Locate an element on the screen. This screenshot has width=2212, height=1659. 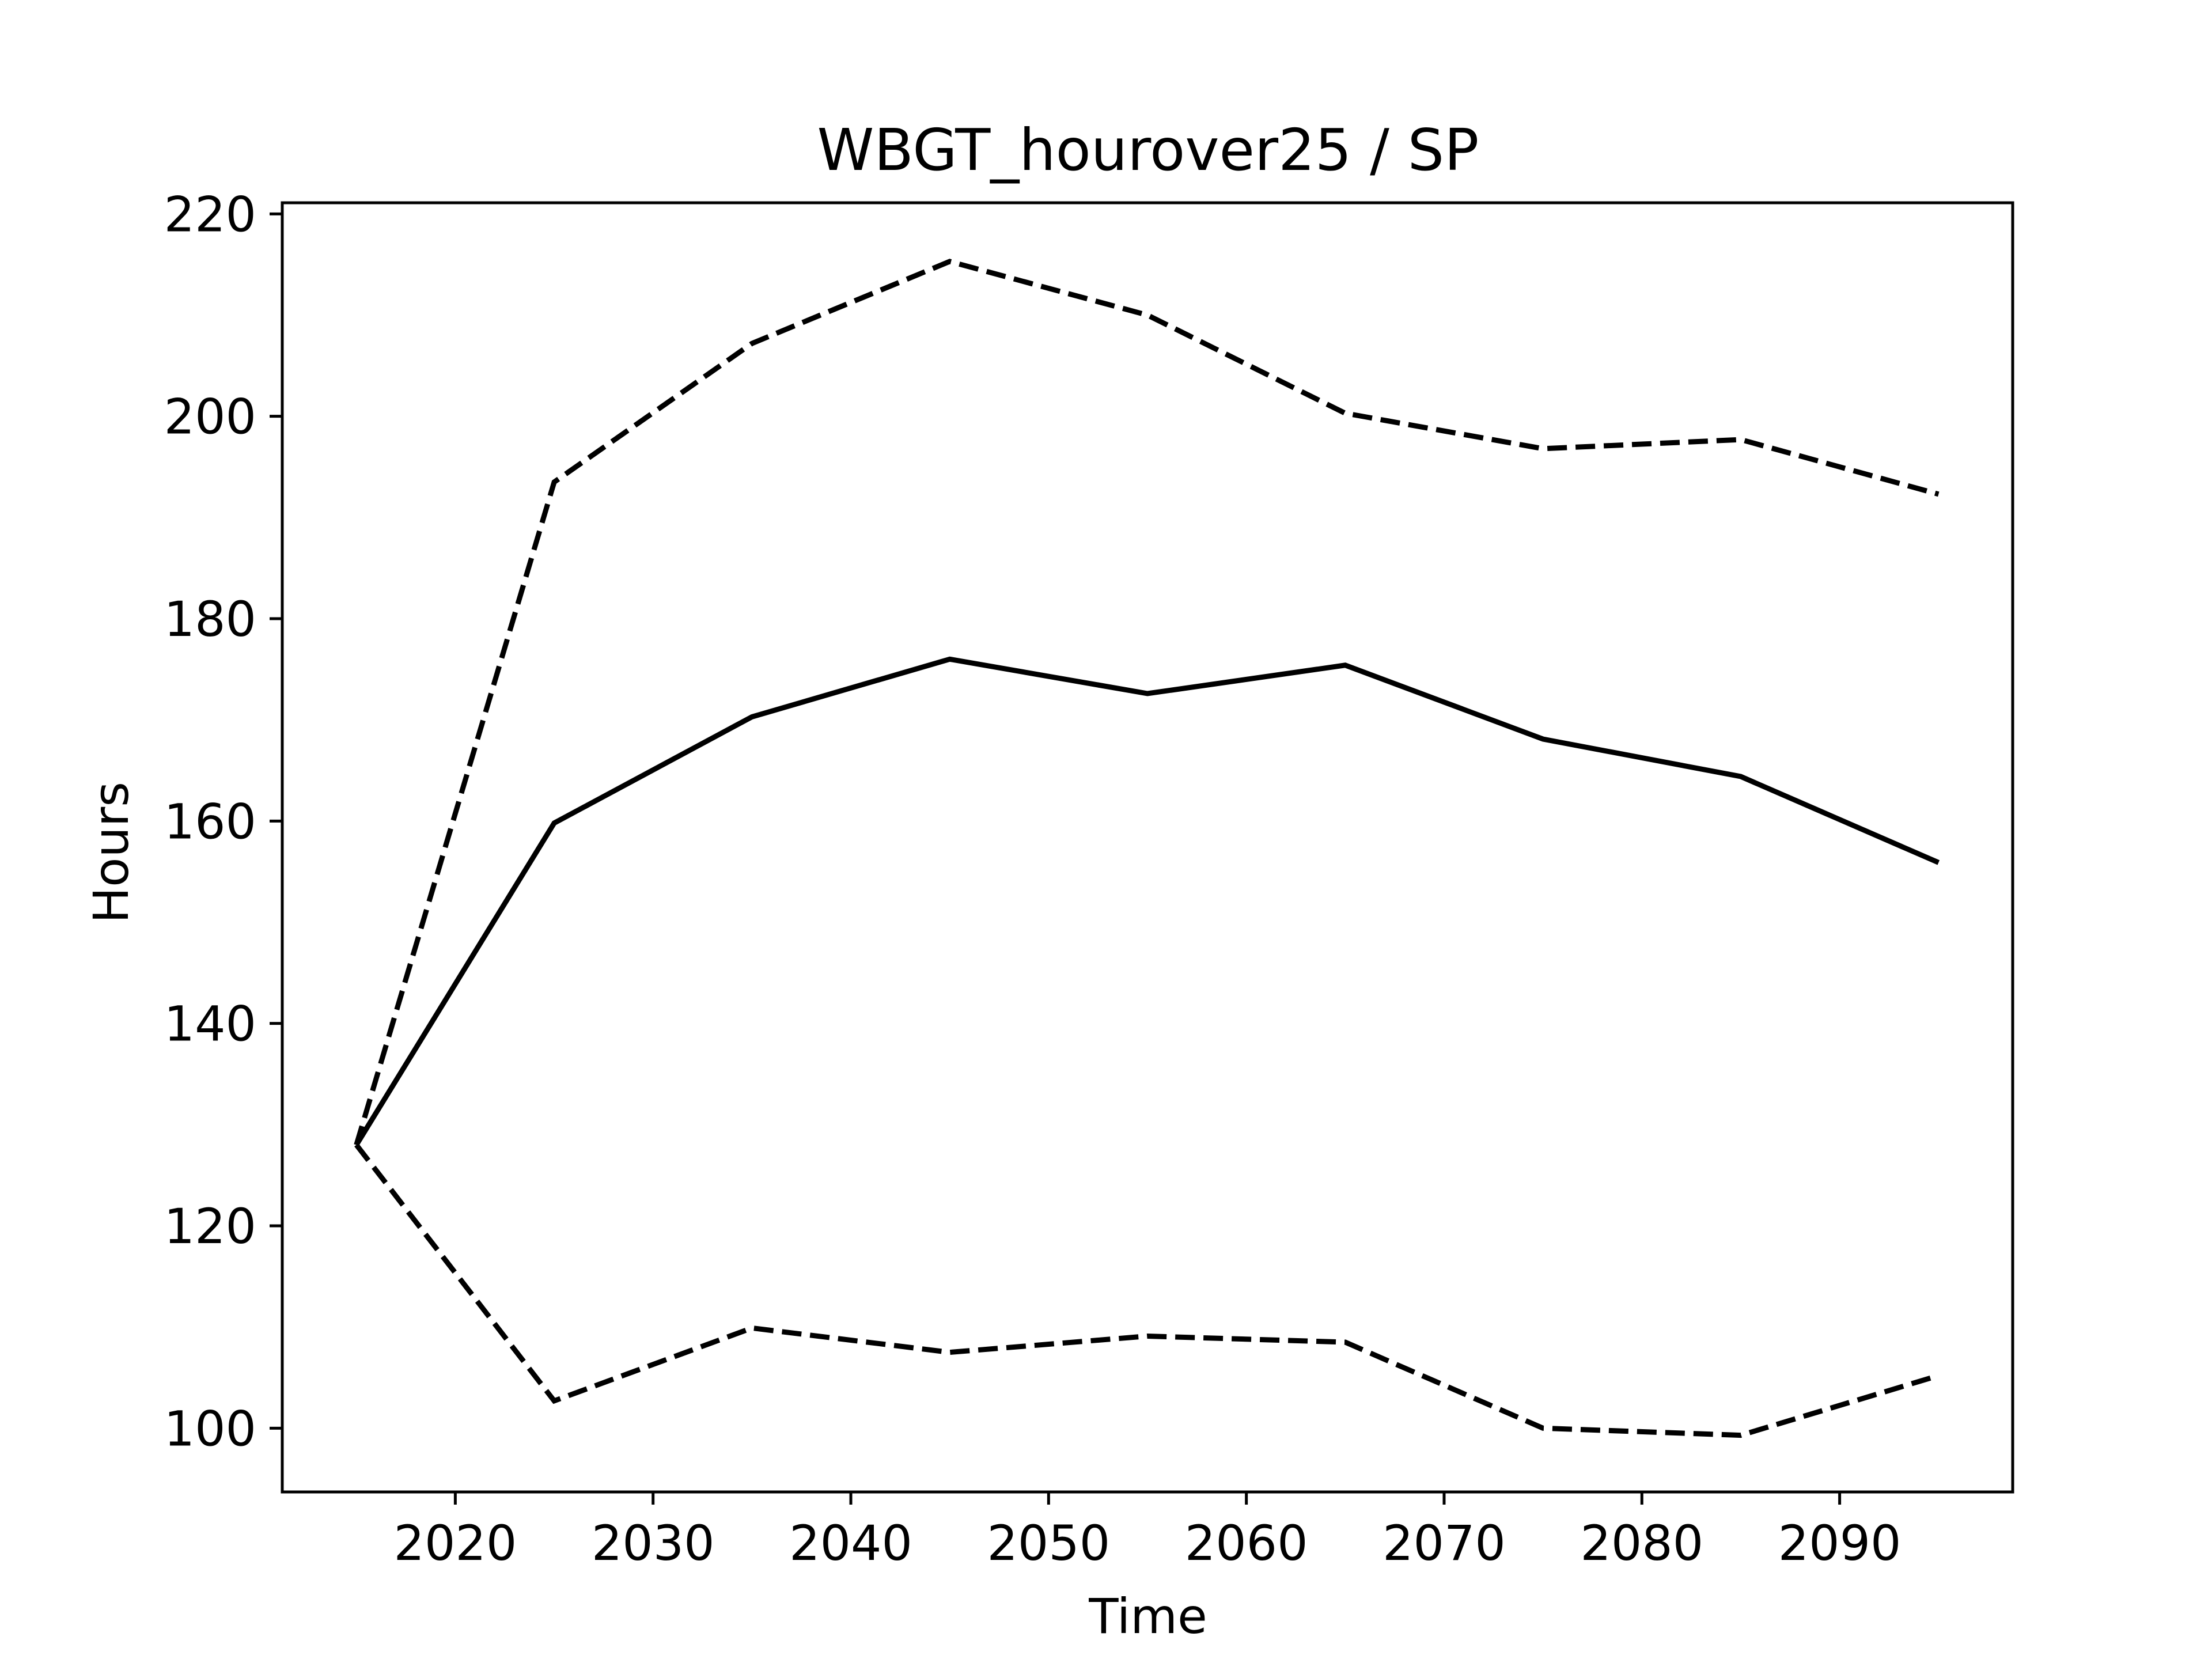
y-tick-label: 140 is located at coordinates (210, 1024).